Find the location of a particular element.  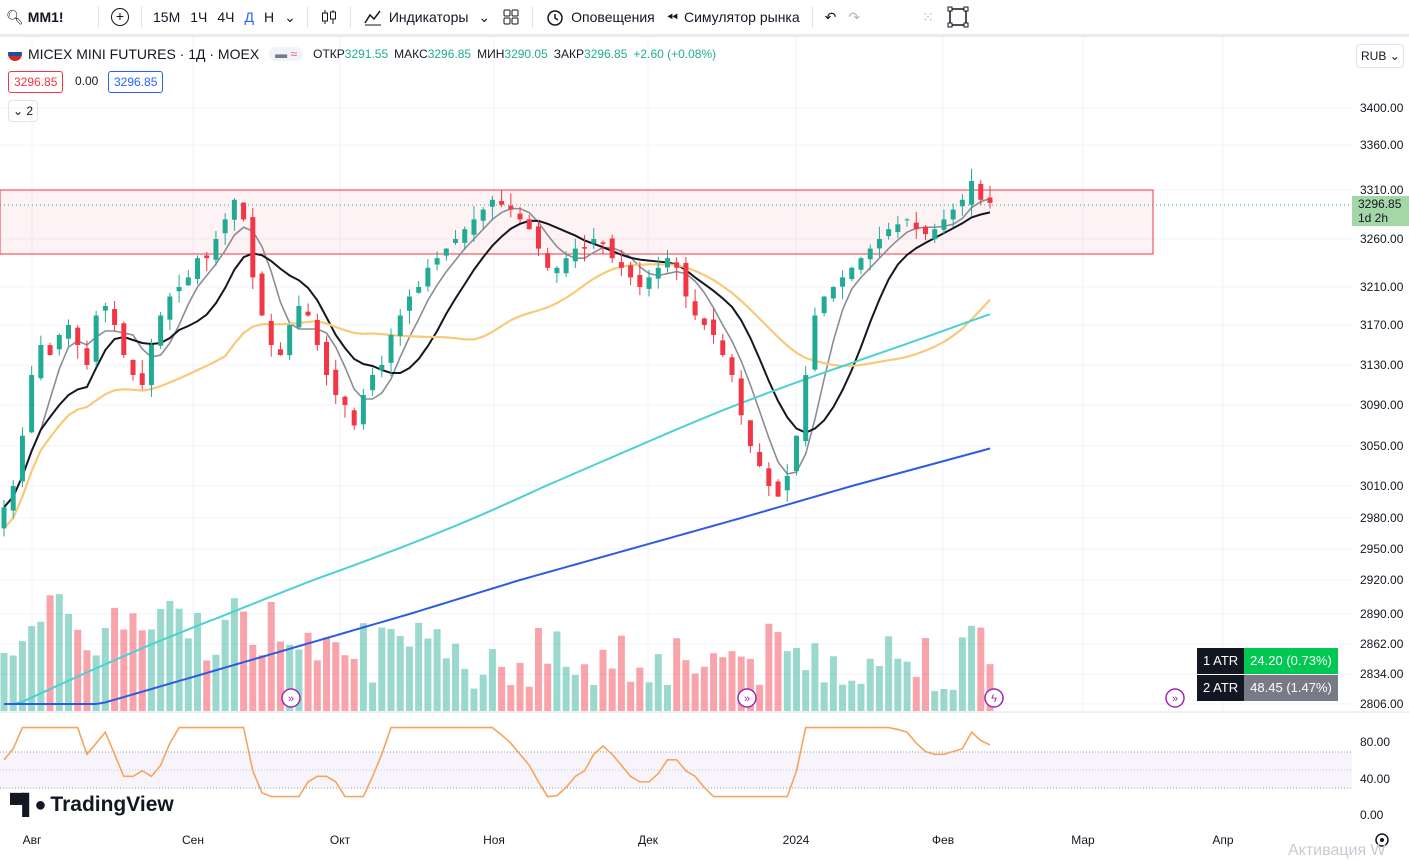

rsi-polyline is located at coordinates (497, 762).